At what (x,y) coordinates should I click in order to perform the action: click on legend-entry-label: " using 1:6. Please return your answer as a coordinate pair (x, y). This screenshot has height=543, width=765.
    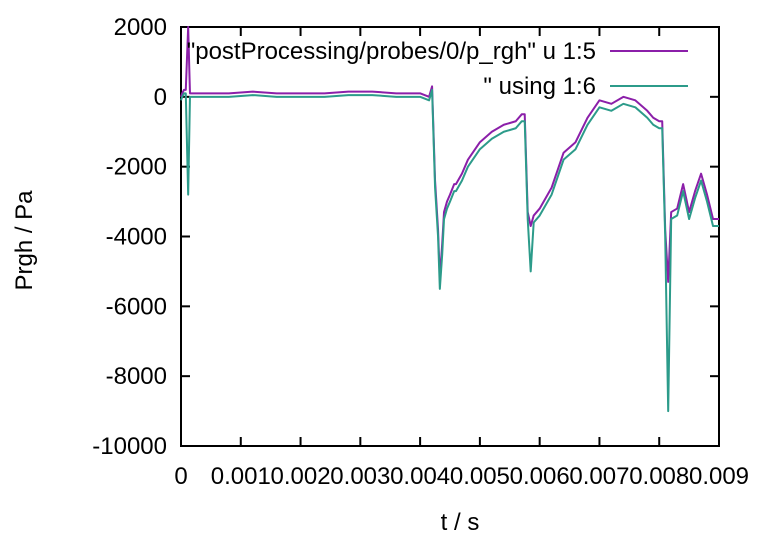
    Looking at the image, I should click on (539, 86).